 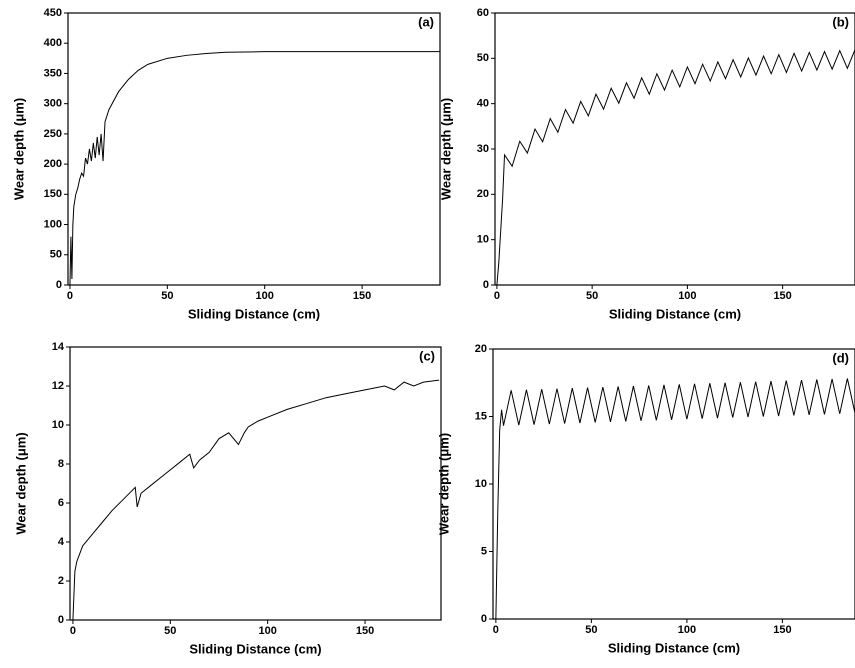 I want to click on panel-label: (c), so click(x=427, y=355).